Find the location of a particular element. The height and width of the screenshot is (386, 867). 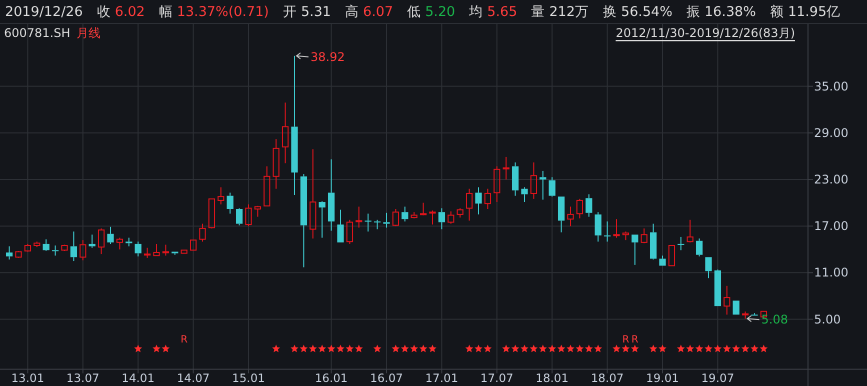

x-tick-label: 14.07 is located at coordinates (193, 378).